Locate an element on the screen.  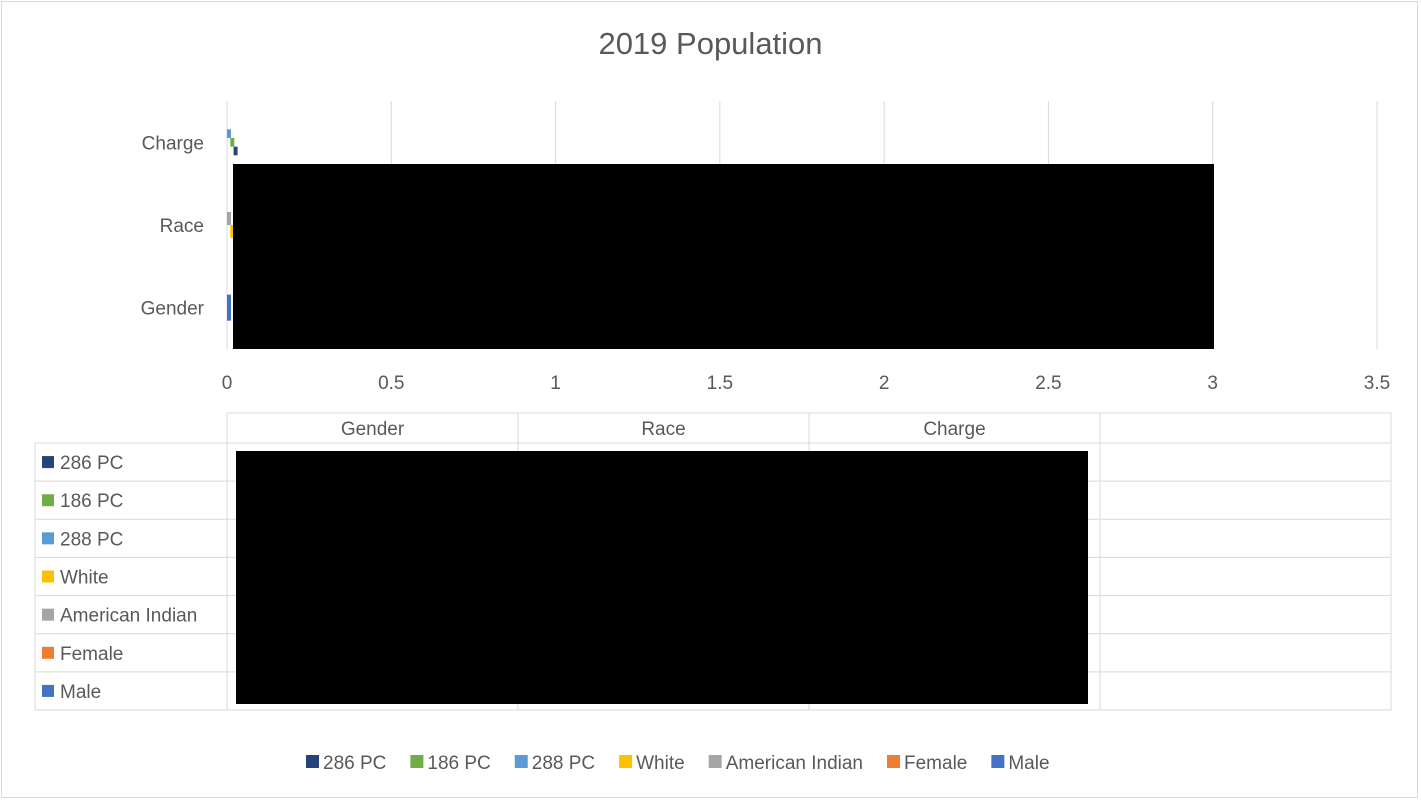
bar-segment-286-pc is located at coordinates (235, 151).